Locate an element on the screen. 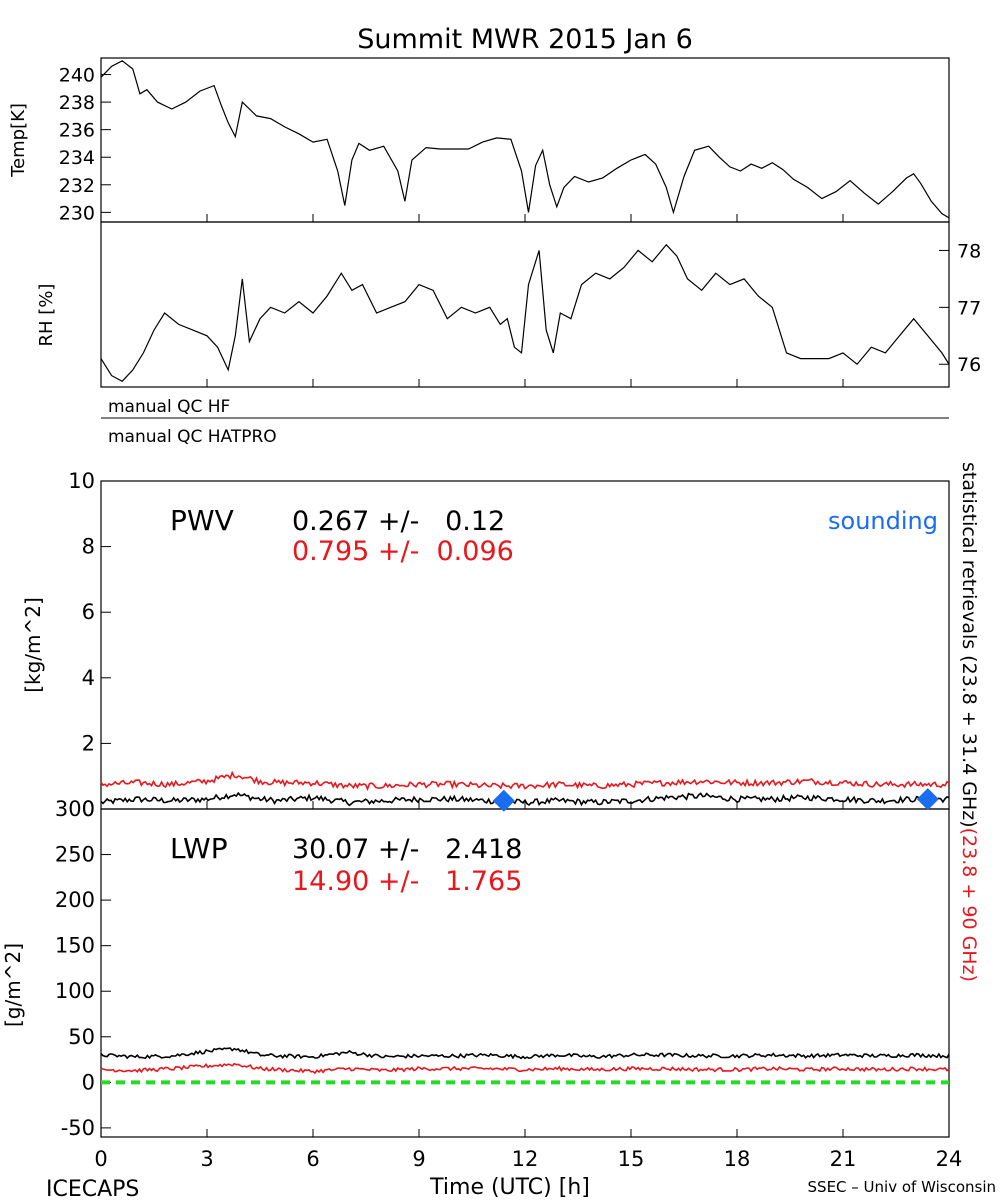 Image resolution: width=1000 pixels, height=1200 pixels. rh-ytick-label: 78 is located at coordinates (969, 251).